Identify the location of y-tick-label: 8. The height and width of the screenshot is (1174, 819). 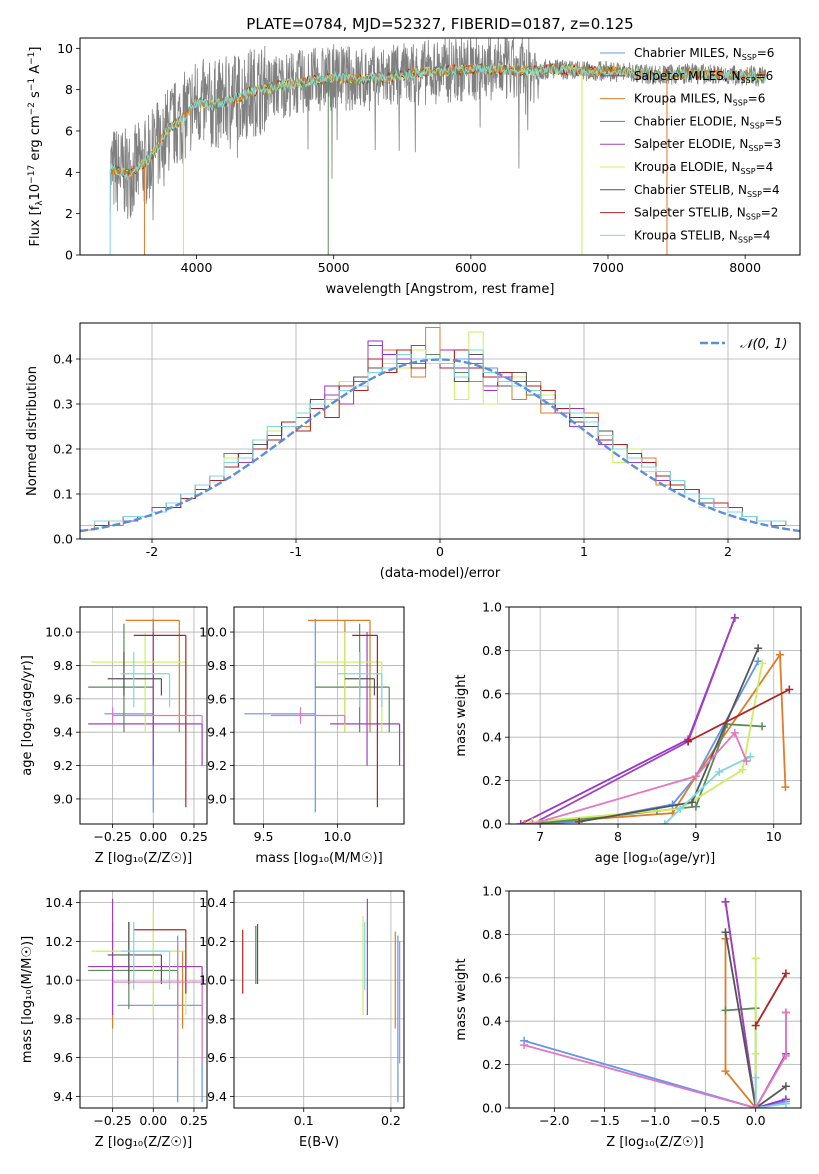
(69, 89).